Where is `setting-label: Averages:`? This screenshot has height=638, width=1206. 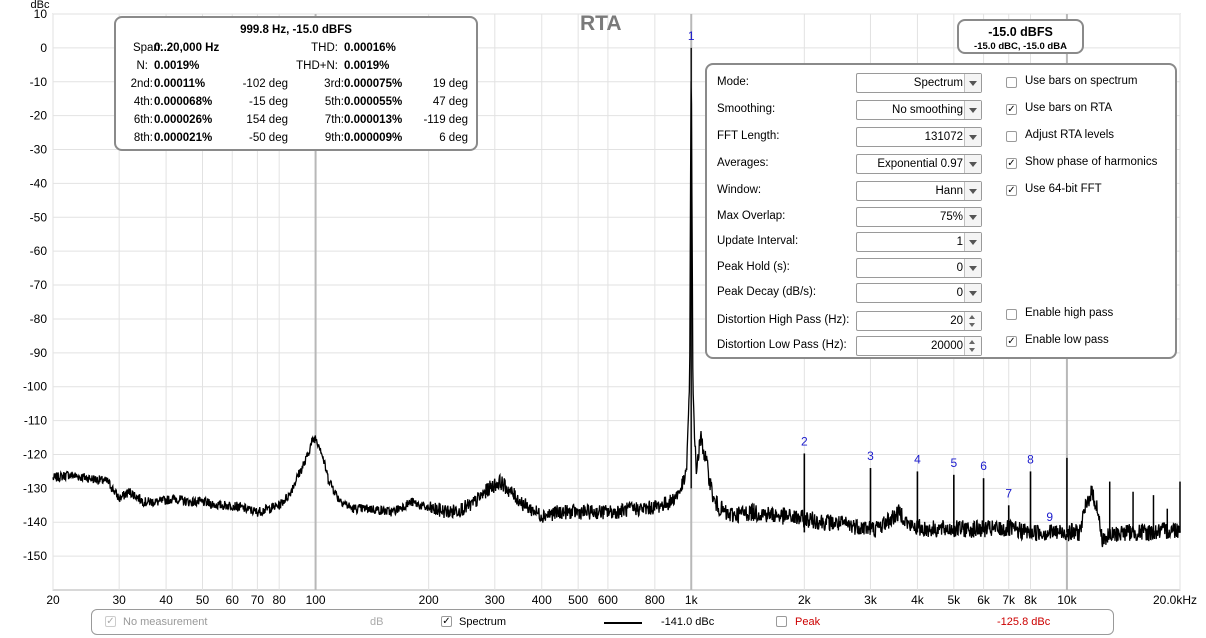
setting-label: Averages: is located at coordinates (743, 163).